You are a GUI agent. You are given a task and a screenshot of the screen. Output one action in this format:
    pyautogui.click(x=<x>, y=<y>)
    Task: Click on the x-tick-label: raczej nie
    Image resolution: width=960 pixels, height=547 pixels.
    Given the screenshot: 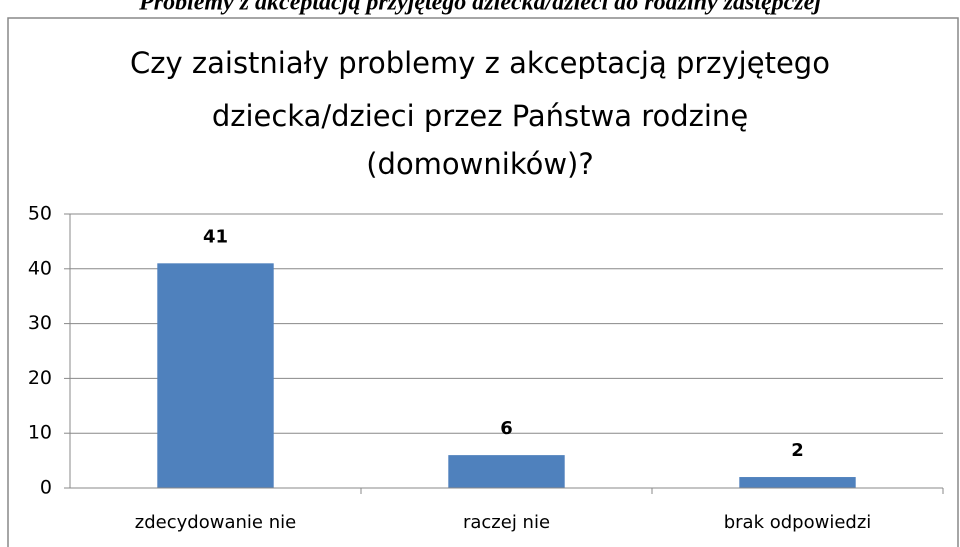 What is the action you would take?
    pyautogui.click(x=506, y=522)
    